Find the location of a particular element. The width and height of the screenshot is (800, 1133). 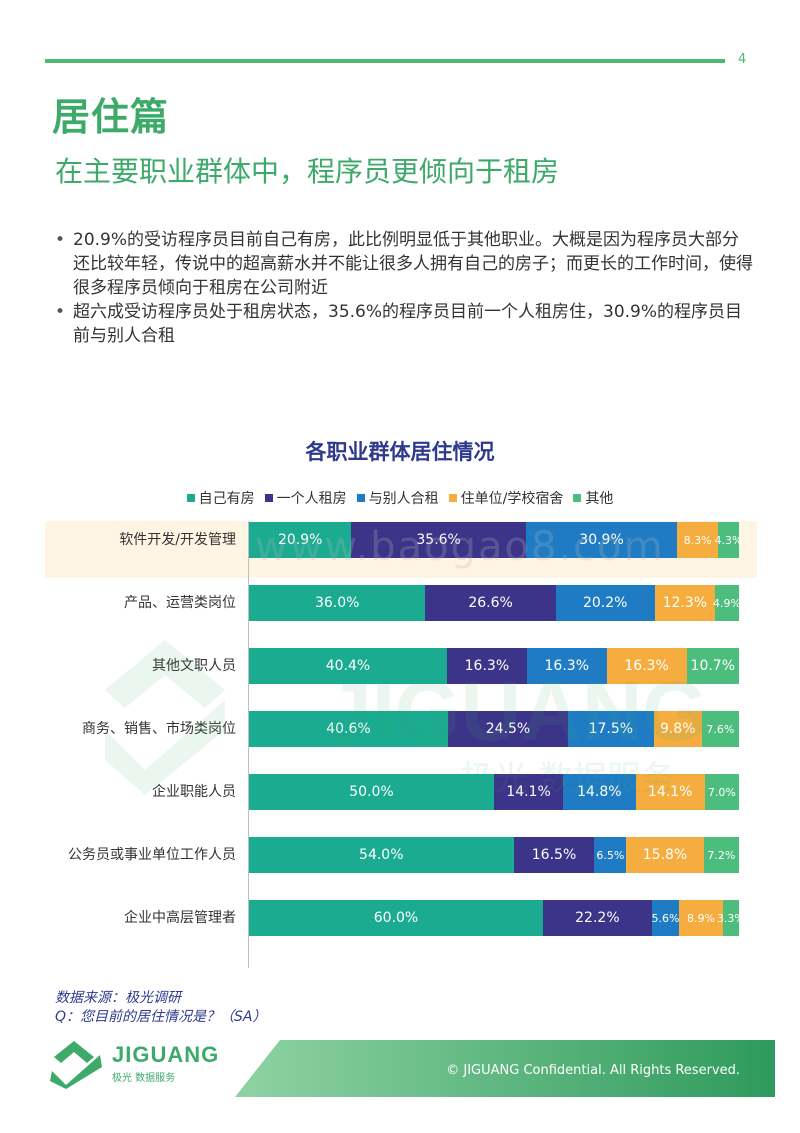

legend-item: 住单位/学校宿舍 is located at coordinates (506, 498).